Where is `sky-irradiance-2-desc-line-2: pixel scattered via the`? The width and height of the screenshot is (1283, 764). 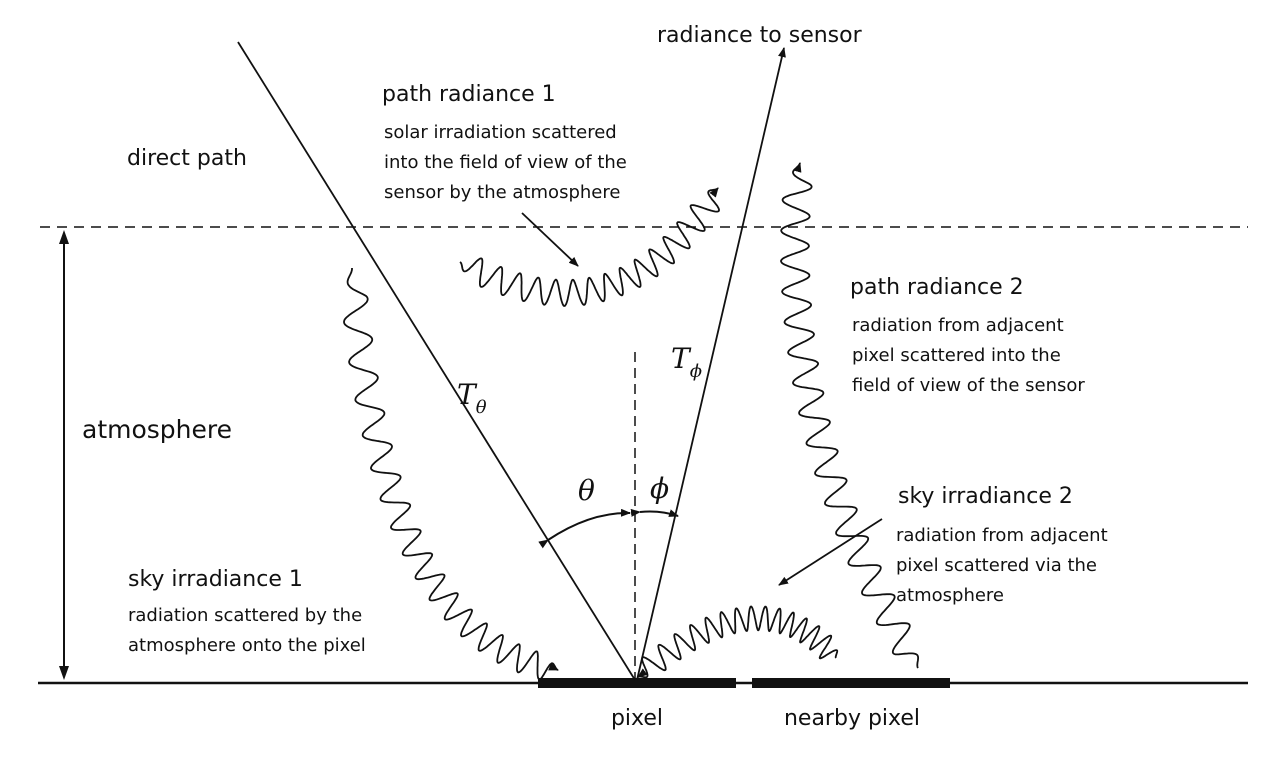
sky-irradiance-2-desc-line-2: pixel scattered via the is located at coordinates (996, 565).